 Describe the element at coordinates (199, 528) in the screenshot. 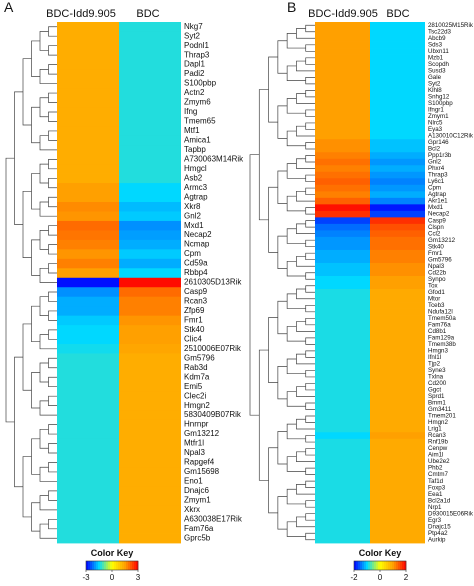

I see `row-label: Fam76a` at that location.